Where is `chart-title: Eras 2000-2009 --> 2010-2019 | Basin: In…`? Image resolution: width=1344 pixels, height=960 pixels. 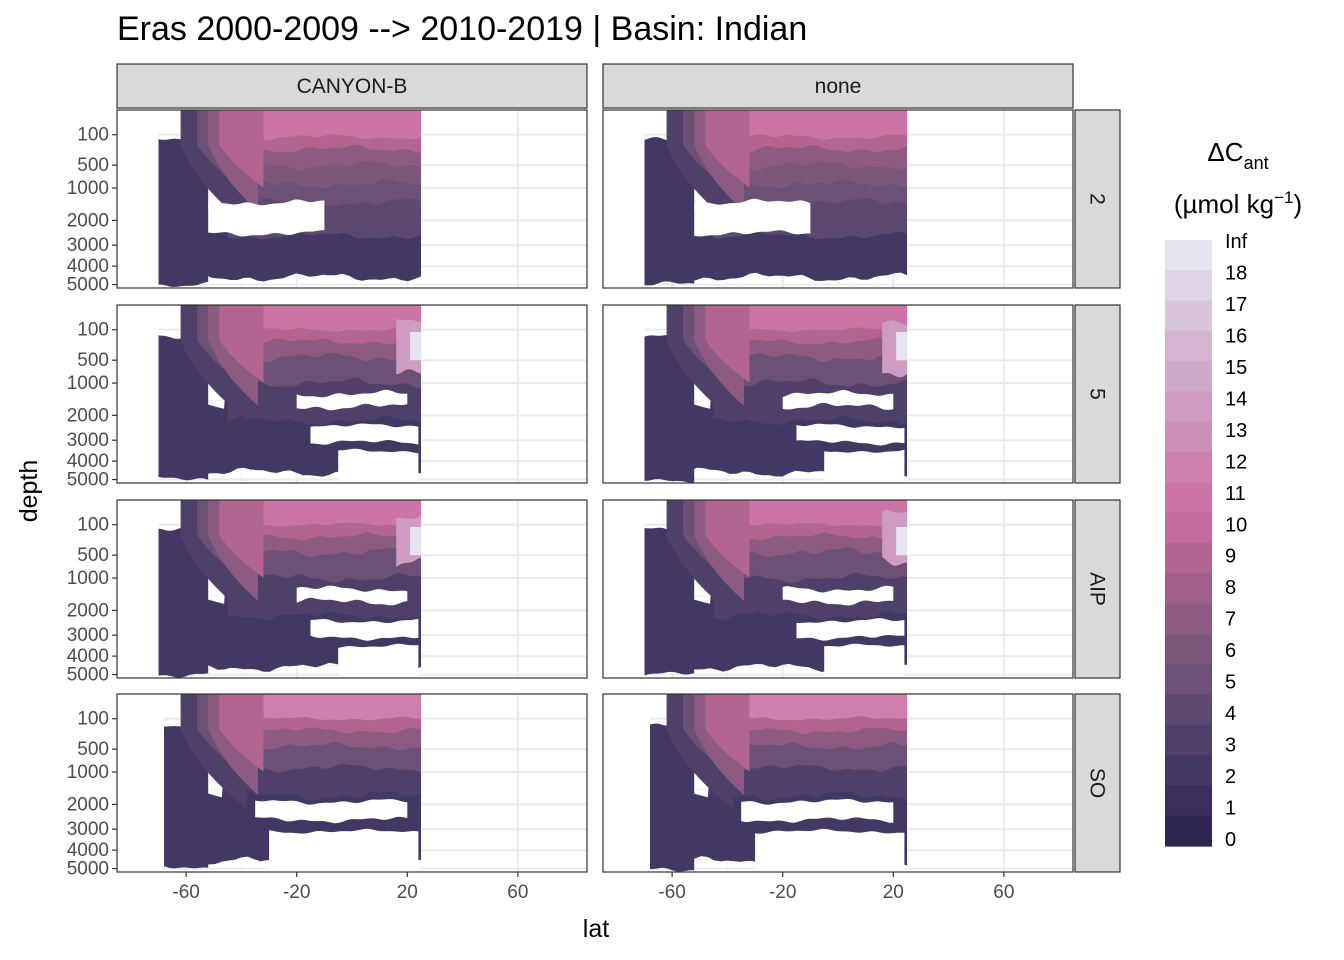 chart-title: Eras 2000-2009 --> 2010-2019 | Basin: In… is located at coordinates (462, 29).